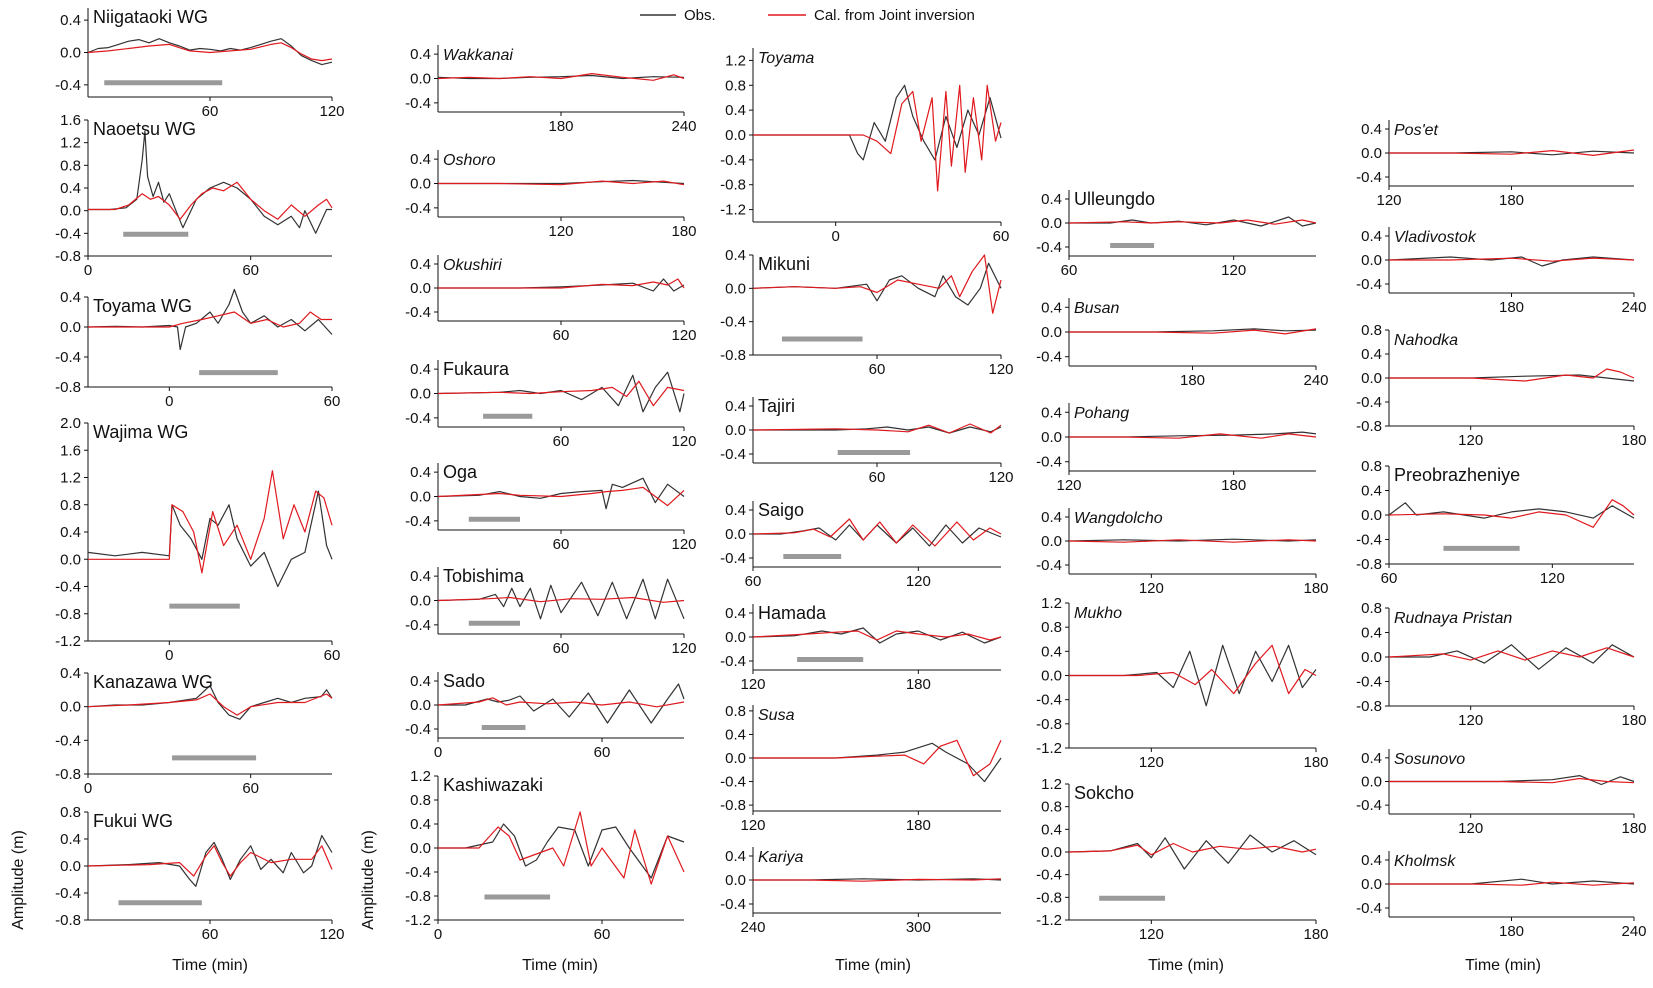  Describe the element at coordinates (199, 63) in the screenshot. I see `station-panel: 0.4 0.0 -0.4 60 120 Niigataoki WG` at that location.